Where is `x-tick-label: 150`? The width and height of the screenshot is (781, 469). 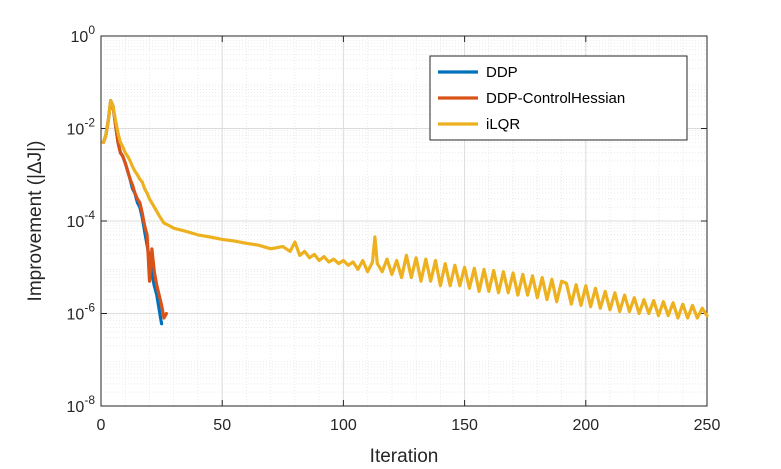 x-tick-label: 150 is located at coordinates (464, 425).